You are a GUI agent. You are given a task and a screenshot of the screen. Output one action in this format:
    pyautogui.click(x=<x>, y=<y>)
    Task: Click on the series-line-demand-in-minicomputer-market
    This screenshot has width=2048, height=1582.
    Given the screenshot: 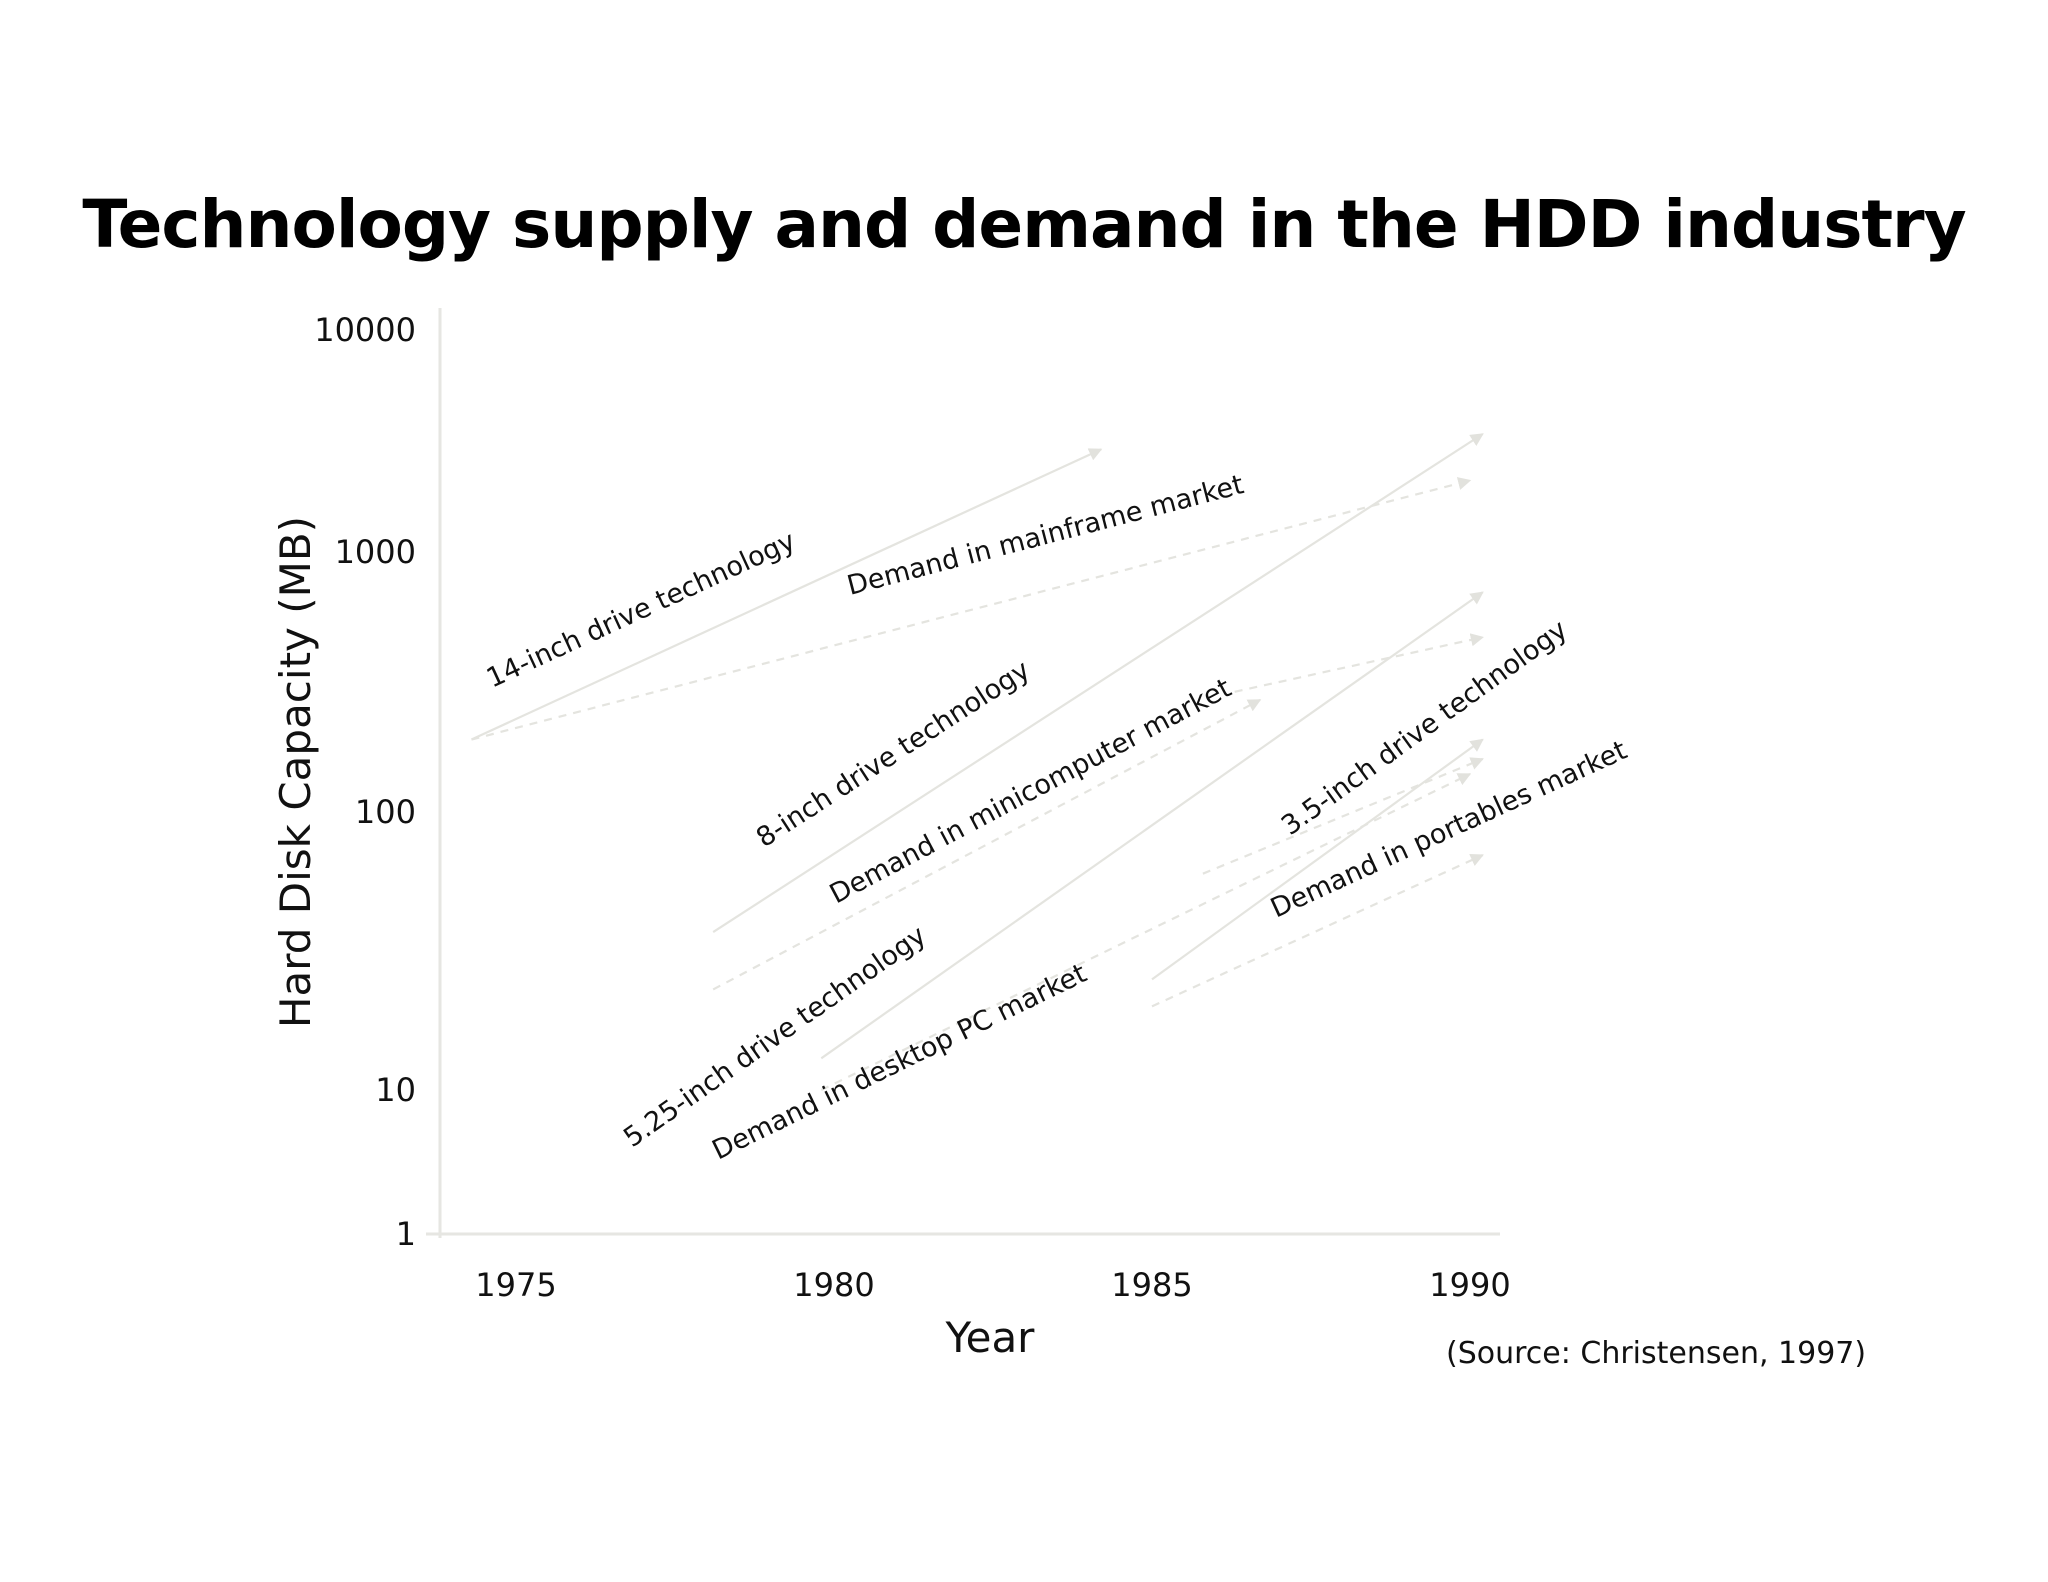 What is the action you would take?
    pyautogui.click(x=987, y=844)
    